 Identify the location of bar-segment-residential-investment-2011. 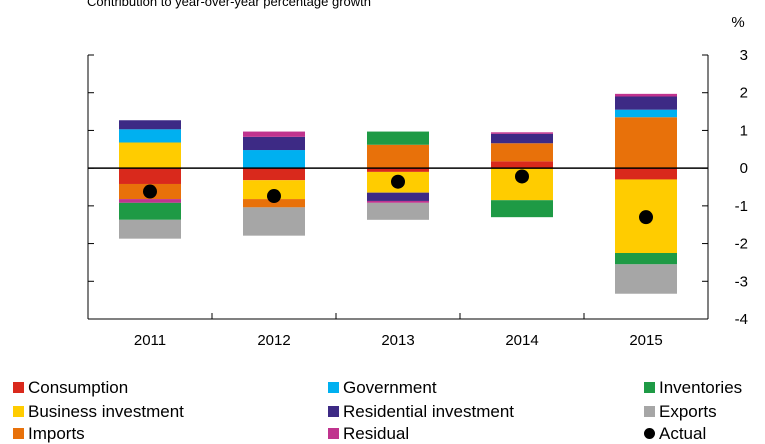
(150, 125).